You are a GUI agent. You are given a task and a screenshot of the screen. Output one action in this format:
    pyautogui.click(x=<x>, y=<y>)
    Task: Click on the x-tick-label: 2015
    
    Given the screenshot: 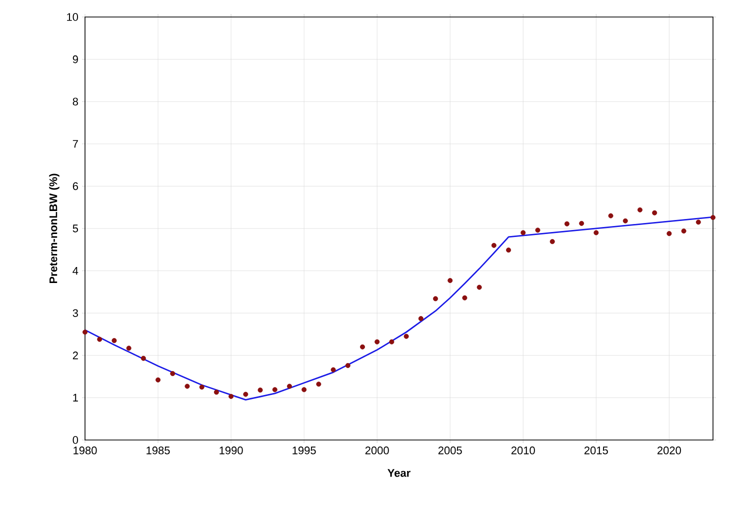 What is the action you would take?
    pyautogui.click(x=596, y=450)
    